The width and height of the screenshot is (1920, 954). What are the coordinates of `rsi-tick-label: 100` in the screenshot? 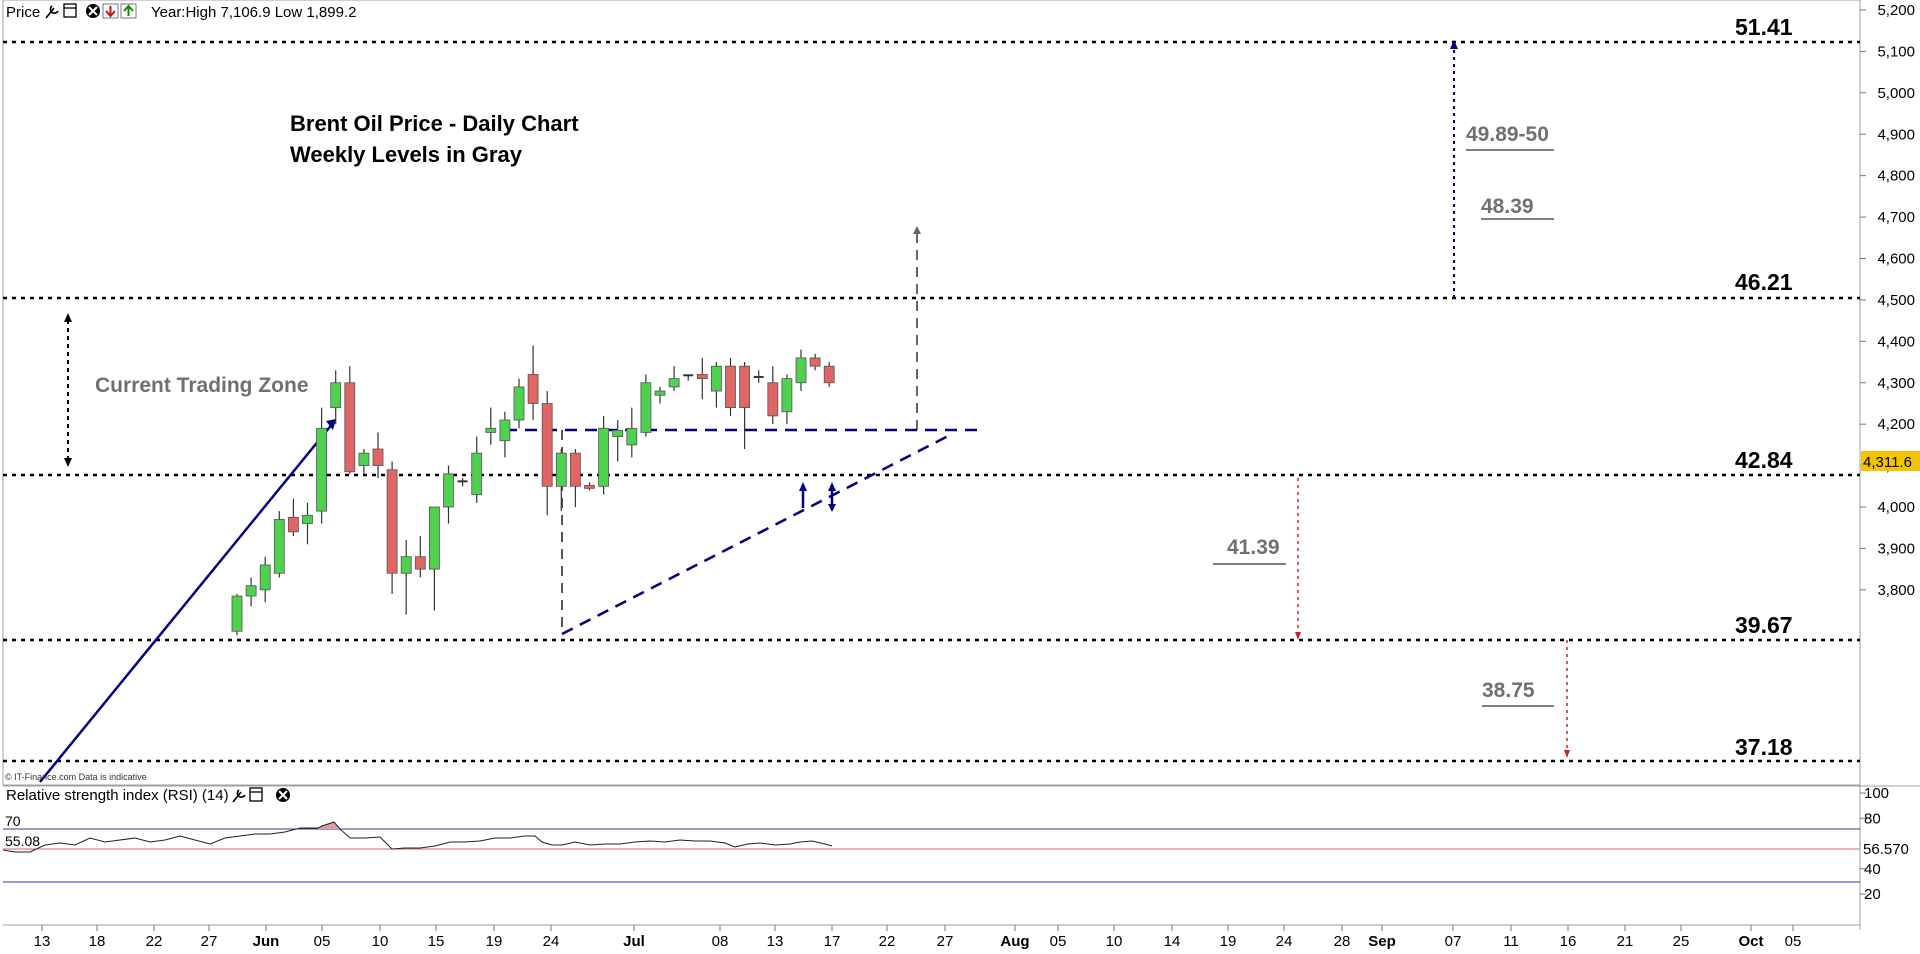 It's located at (1876, 793).